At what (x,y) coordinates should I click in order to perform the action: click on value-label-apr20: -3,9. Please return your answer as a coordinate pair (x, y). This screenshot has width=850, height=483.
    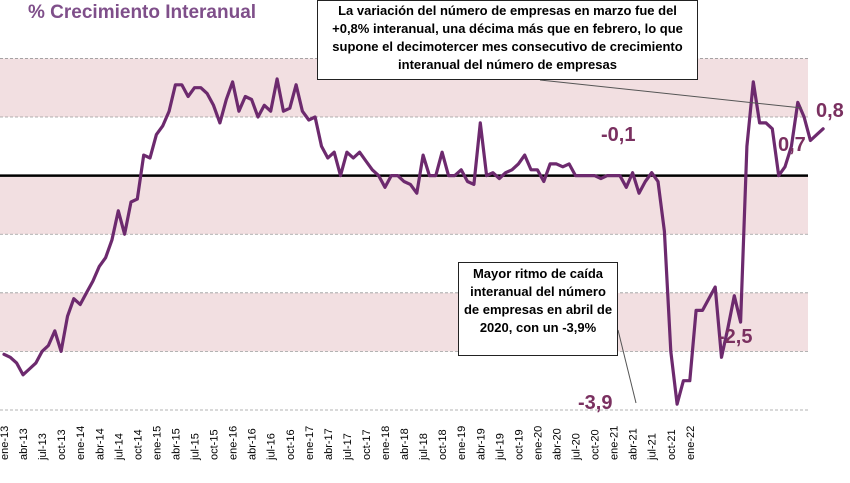
    Looking at the image, I should click on (595, 403).